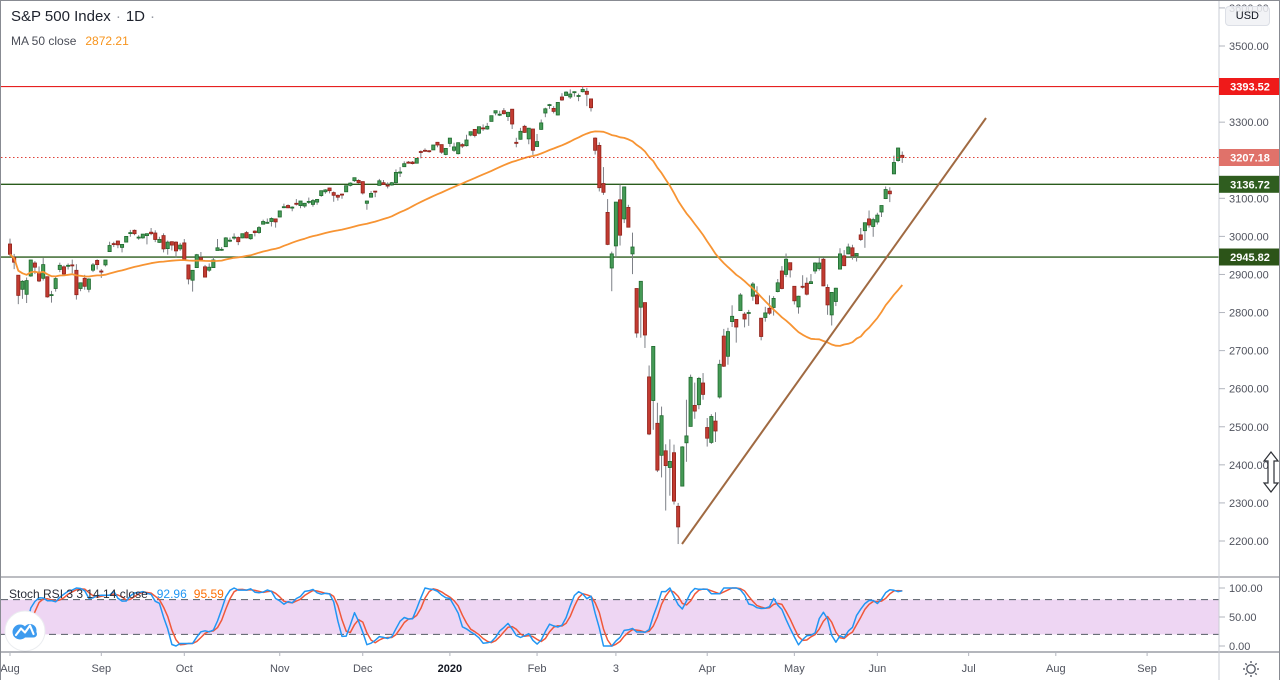 The image size is (1280, 680). I want to click on currency-toggle-button: USD, so click(1247, 16).